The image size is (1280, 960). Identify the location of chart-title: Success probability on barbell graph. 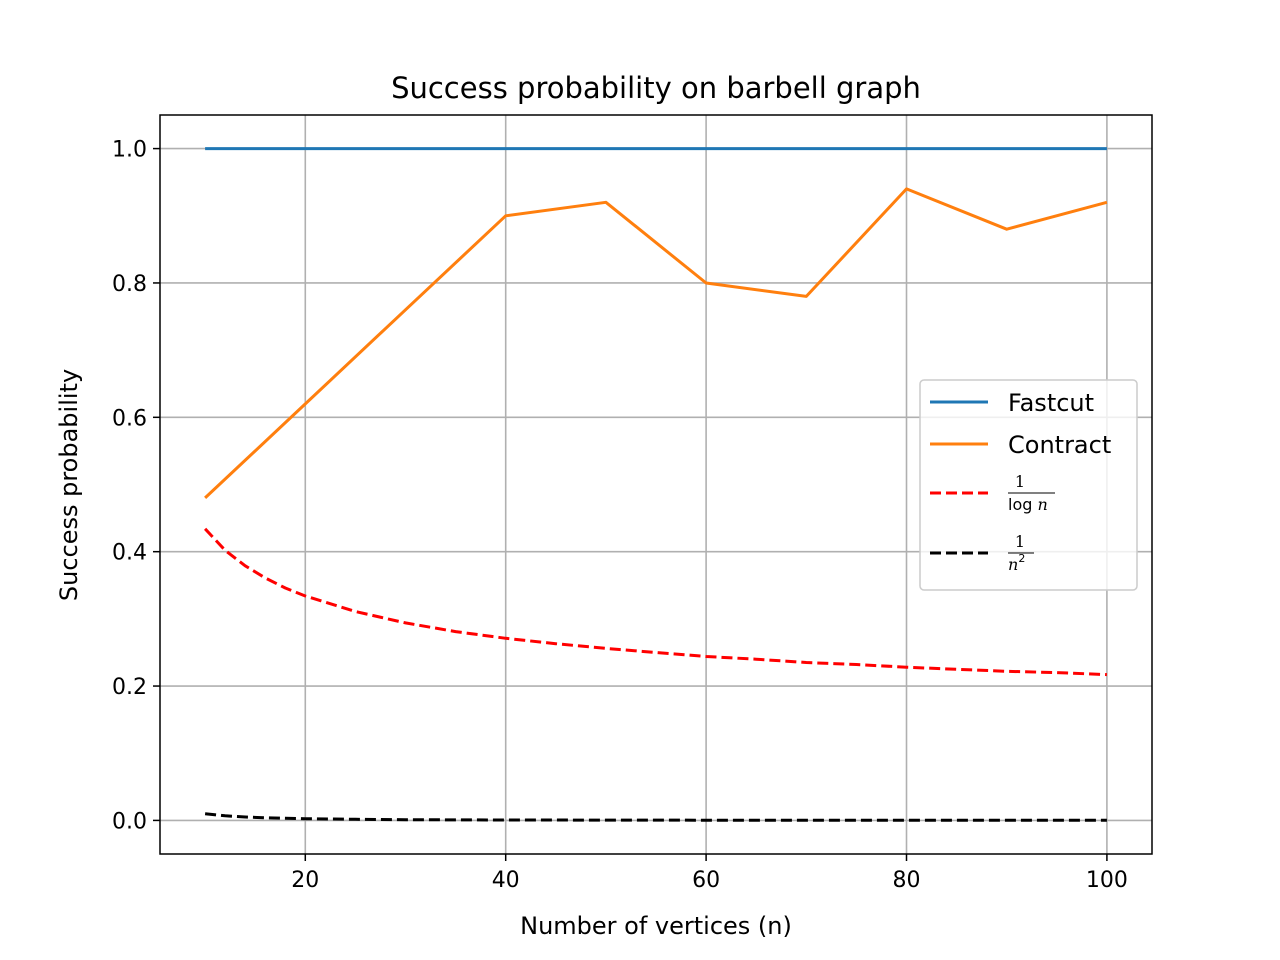
(656, 88).